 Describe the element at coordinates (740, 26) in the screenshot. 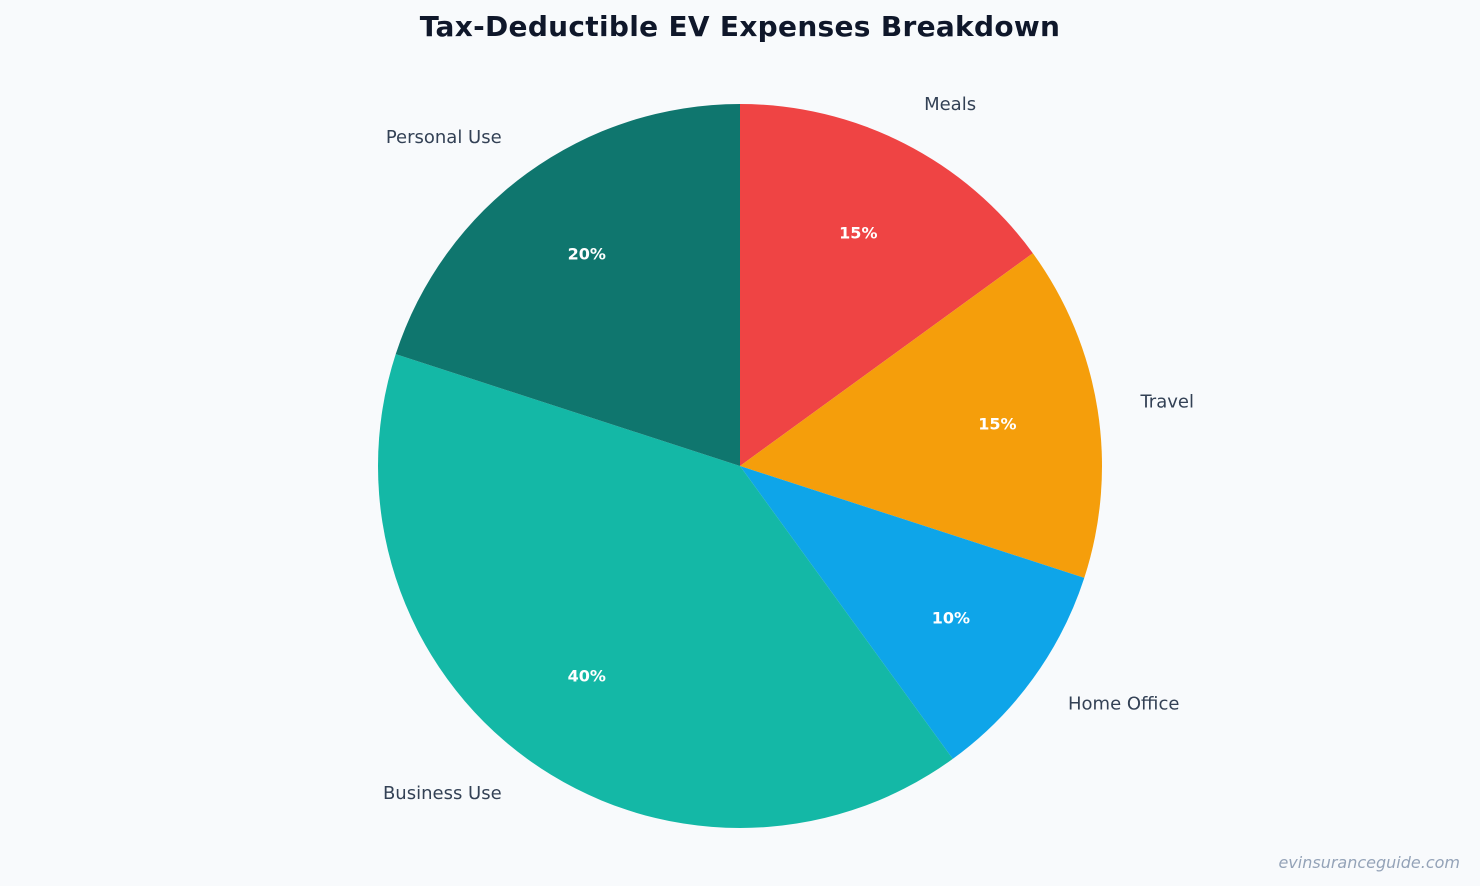

I see `chart-title: Tax-Deductible EV Expenses Breakdown` at that location.